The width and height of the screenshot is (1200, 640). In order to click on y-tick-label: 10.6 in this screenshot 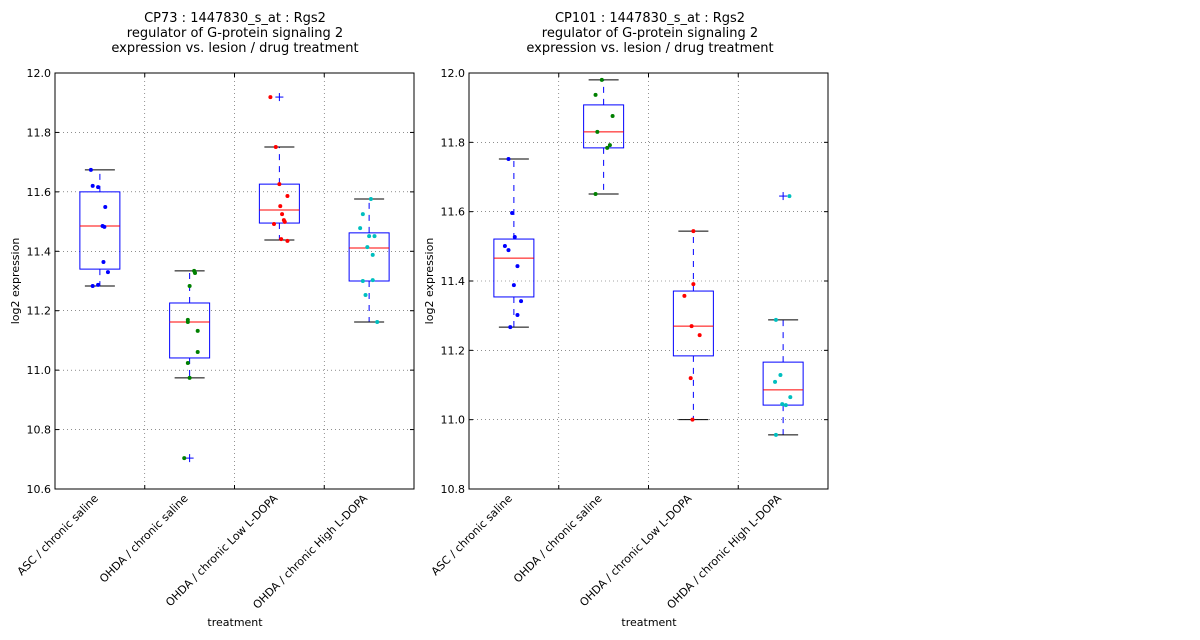, I will do `click(39, 489)`.